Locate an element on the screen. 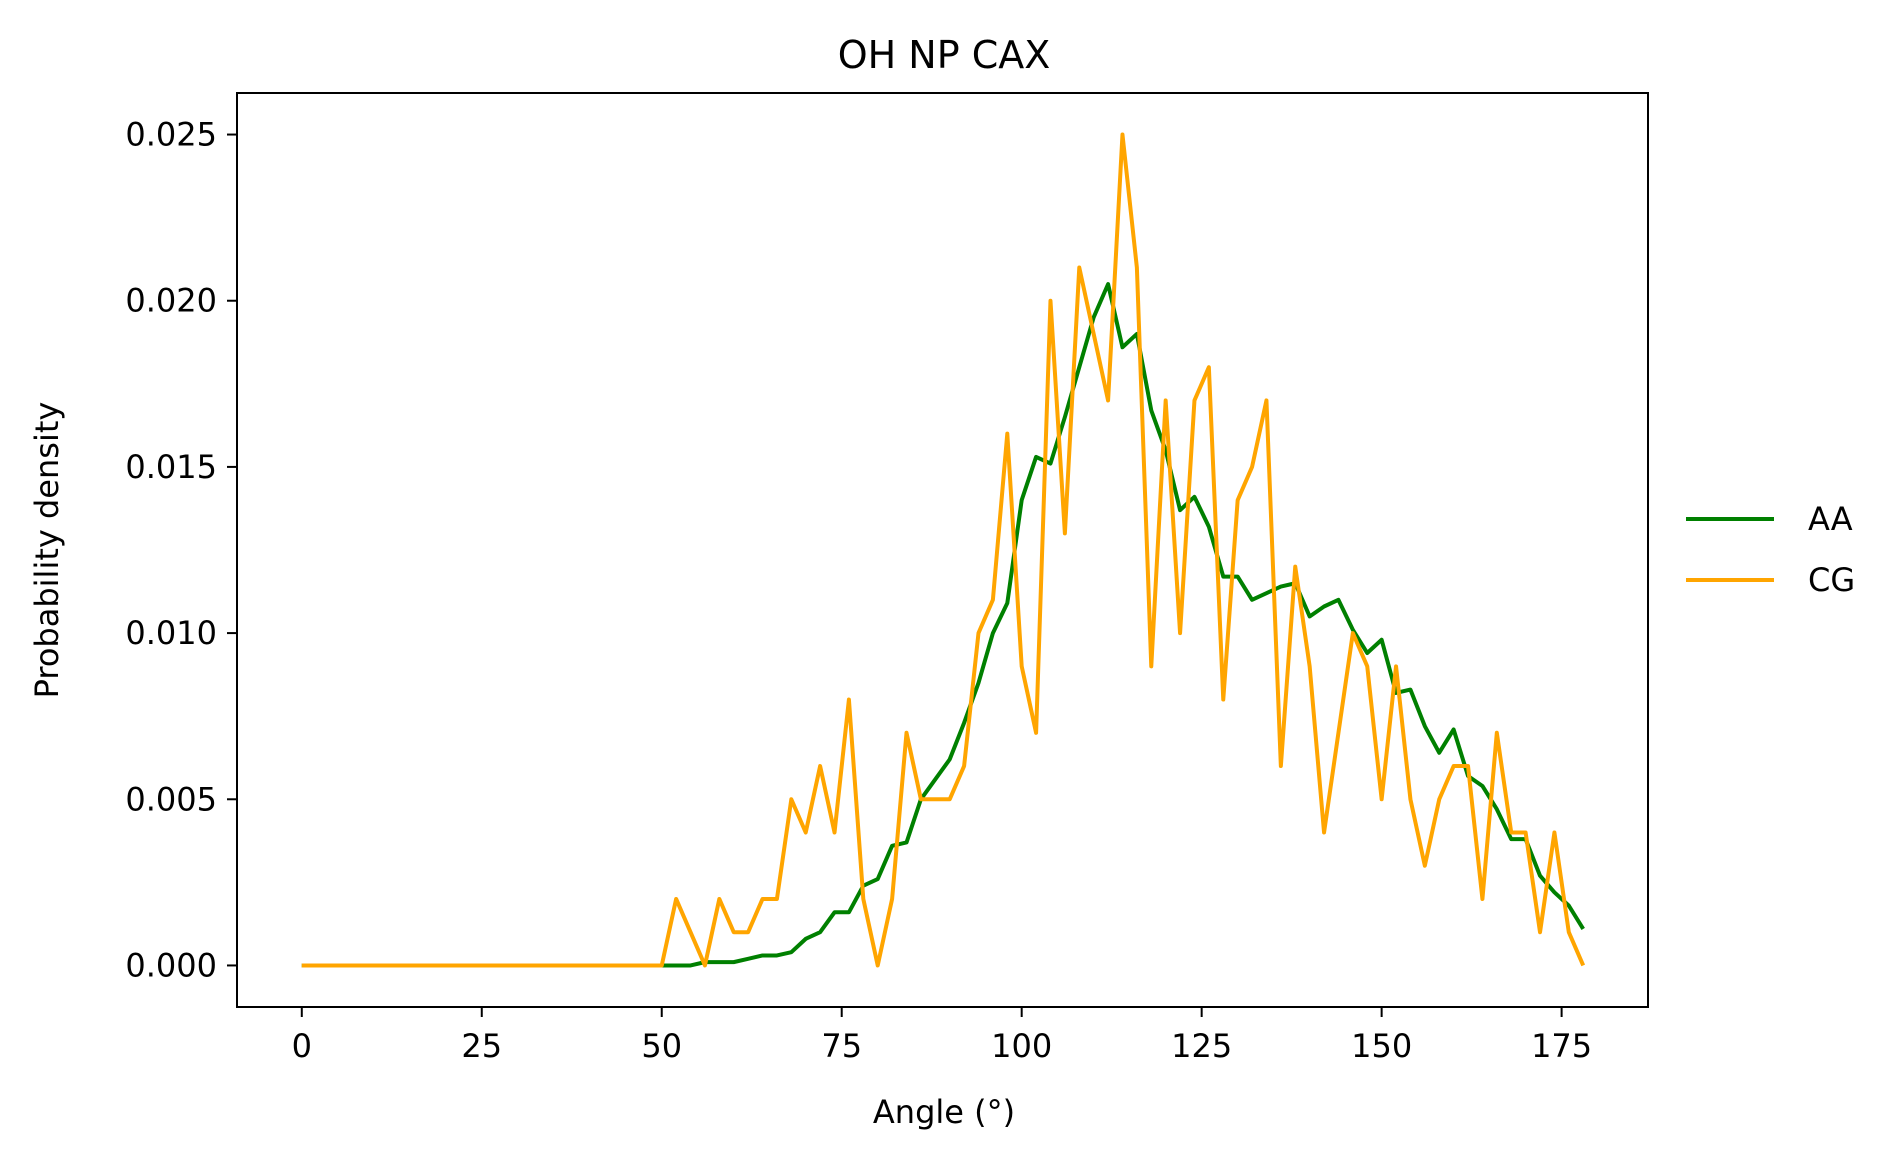  x-tick-label: 150 is located at coordinates (1381, 1046).